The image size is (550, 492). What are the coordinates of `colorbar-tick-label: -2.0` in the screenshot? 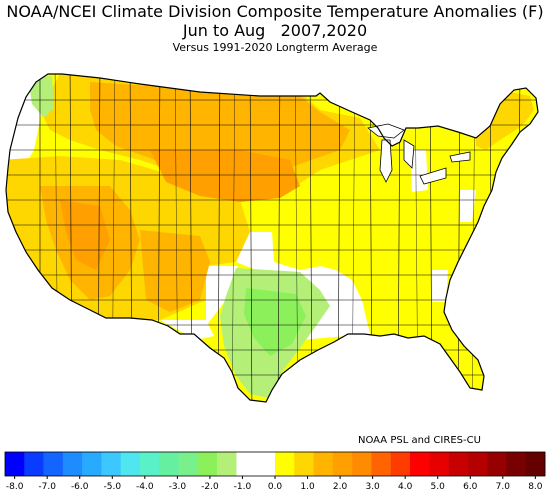 It's located at (210, 487).